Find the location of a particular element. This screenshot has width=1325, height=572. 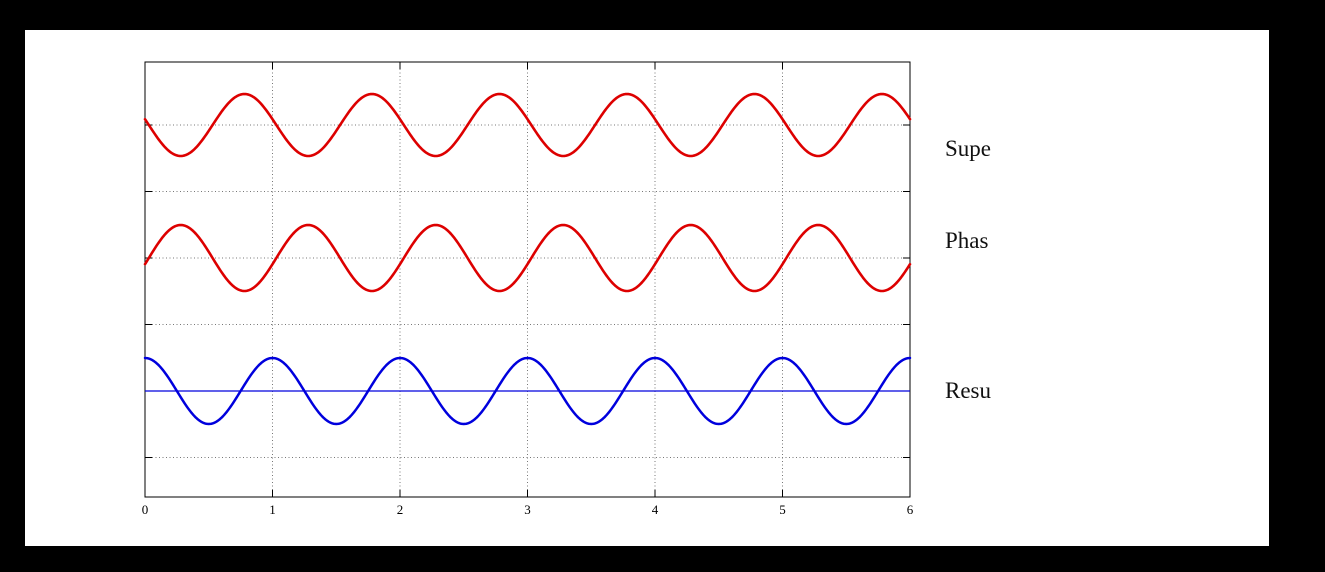

x-tick-label: 6 is located at coordinates (910, 509).